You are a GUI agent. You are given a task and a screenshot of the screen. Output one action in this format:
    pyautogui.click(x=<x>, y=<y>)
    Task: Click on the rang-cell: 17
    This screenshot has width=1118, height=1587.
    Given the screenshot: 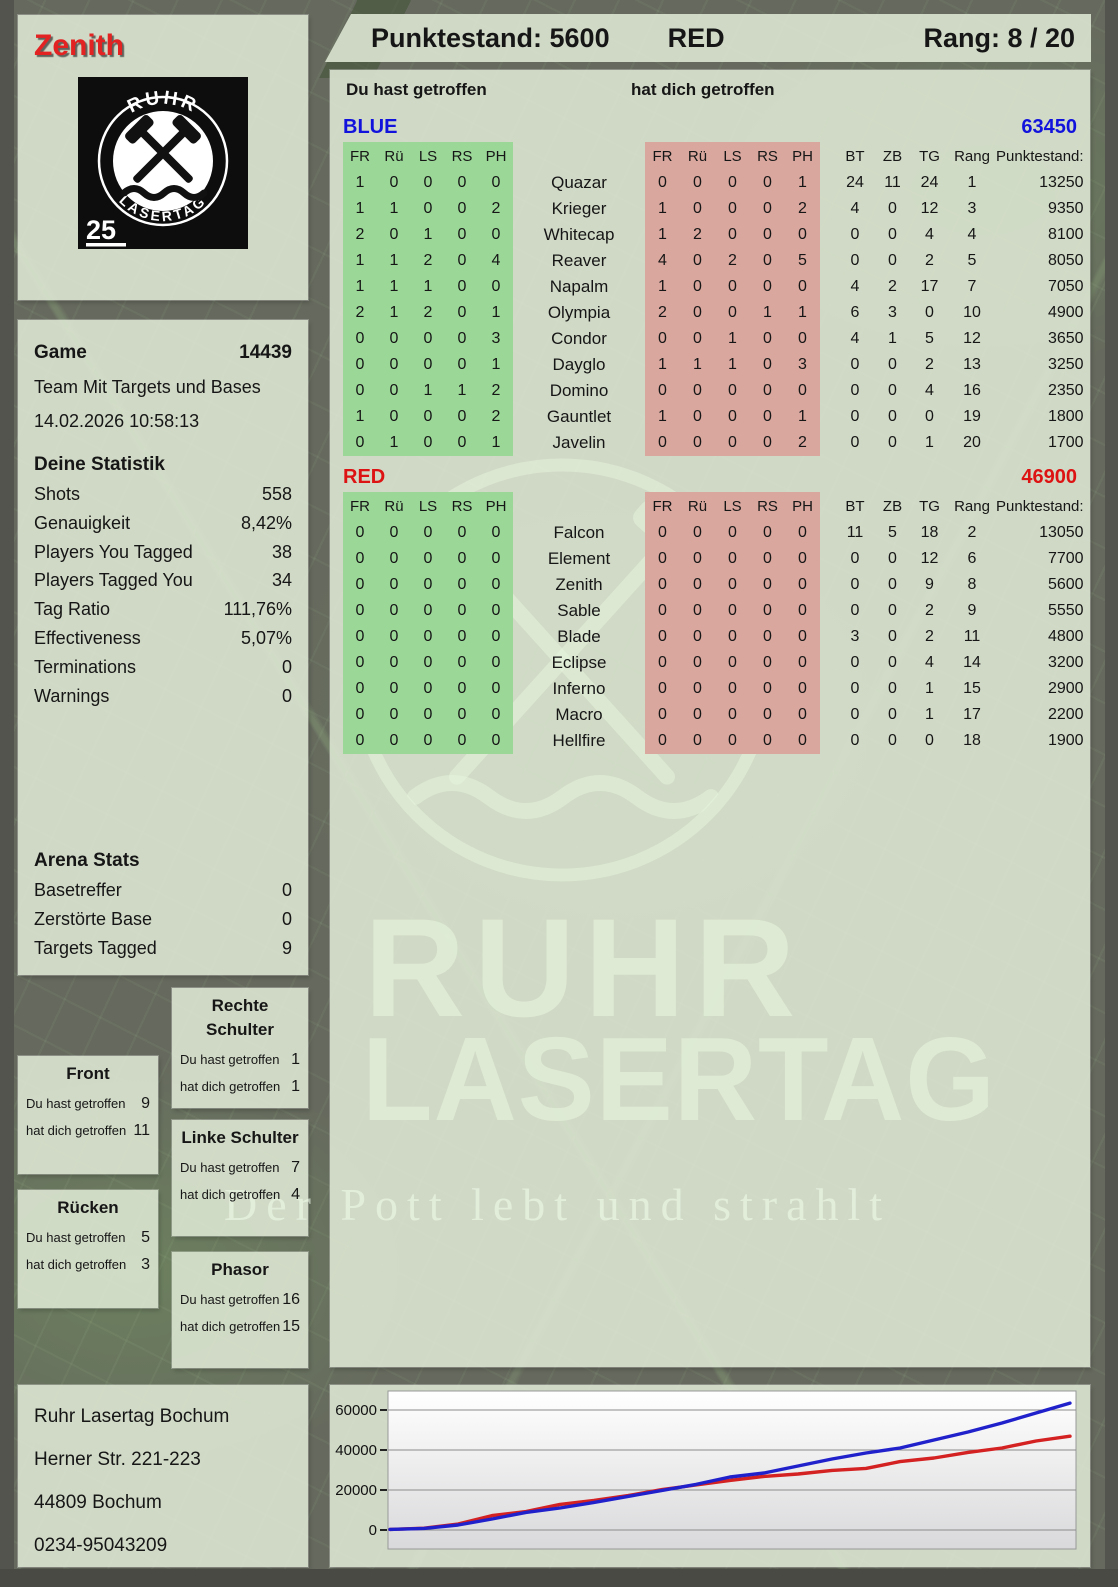 What is the action you would take?
    pyautogui.click(x=972, y=714)
    